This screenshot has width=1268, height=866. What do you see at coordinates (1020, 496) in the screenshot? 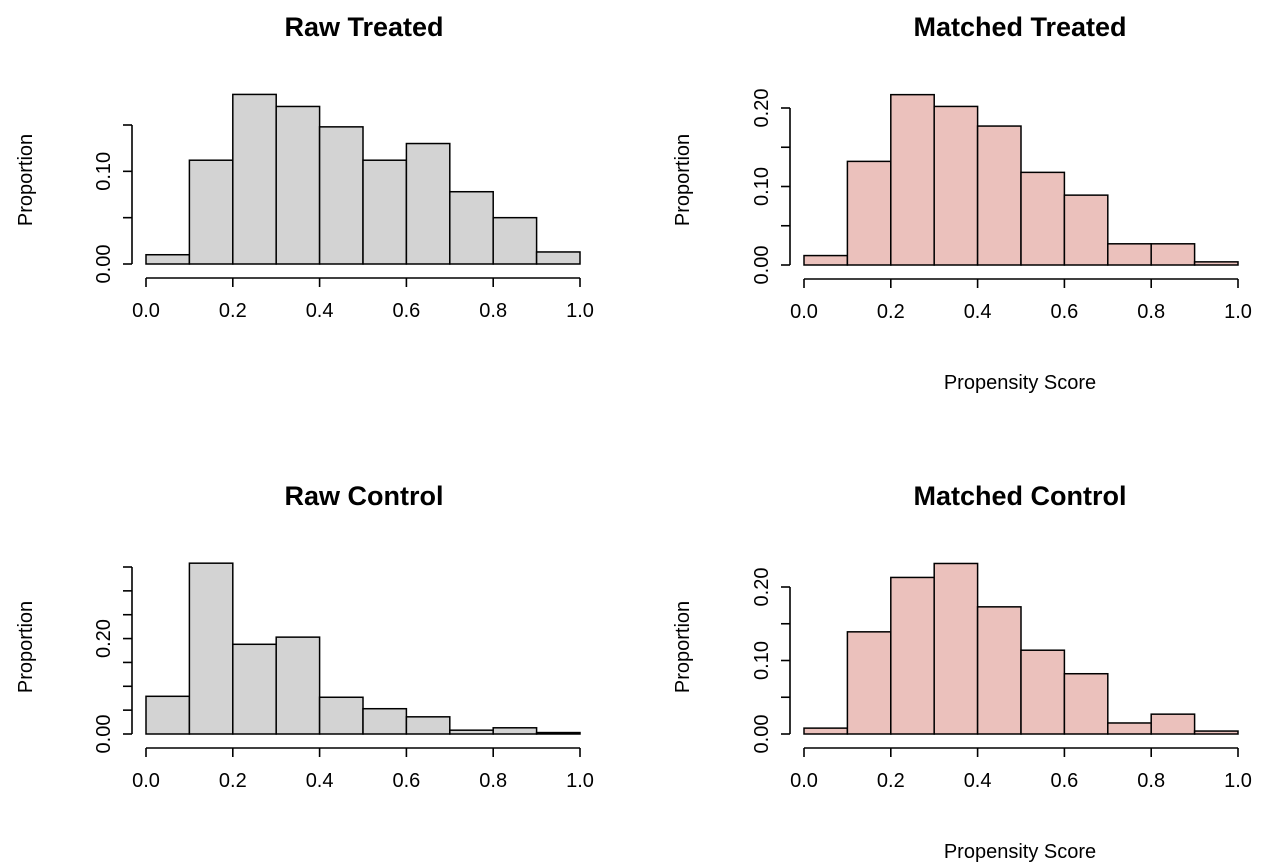
I see `panel-title: Matched Control` at bounding box center [1020, 496].